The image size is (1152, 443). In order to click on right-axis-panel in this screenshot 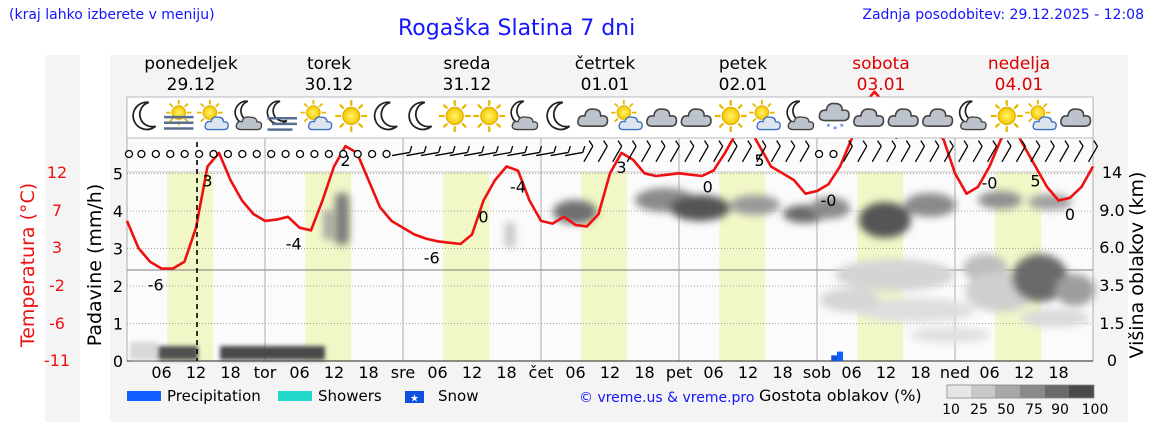, I will do `click(1112, 238)`.